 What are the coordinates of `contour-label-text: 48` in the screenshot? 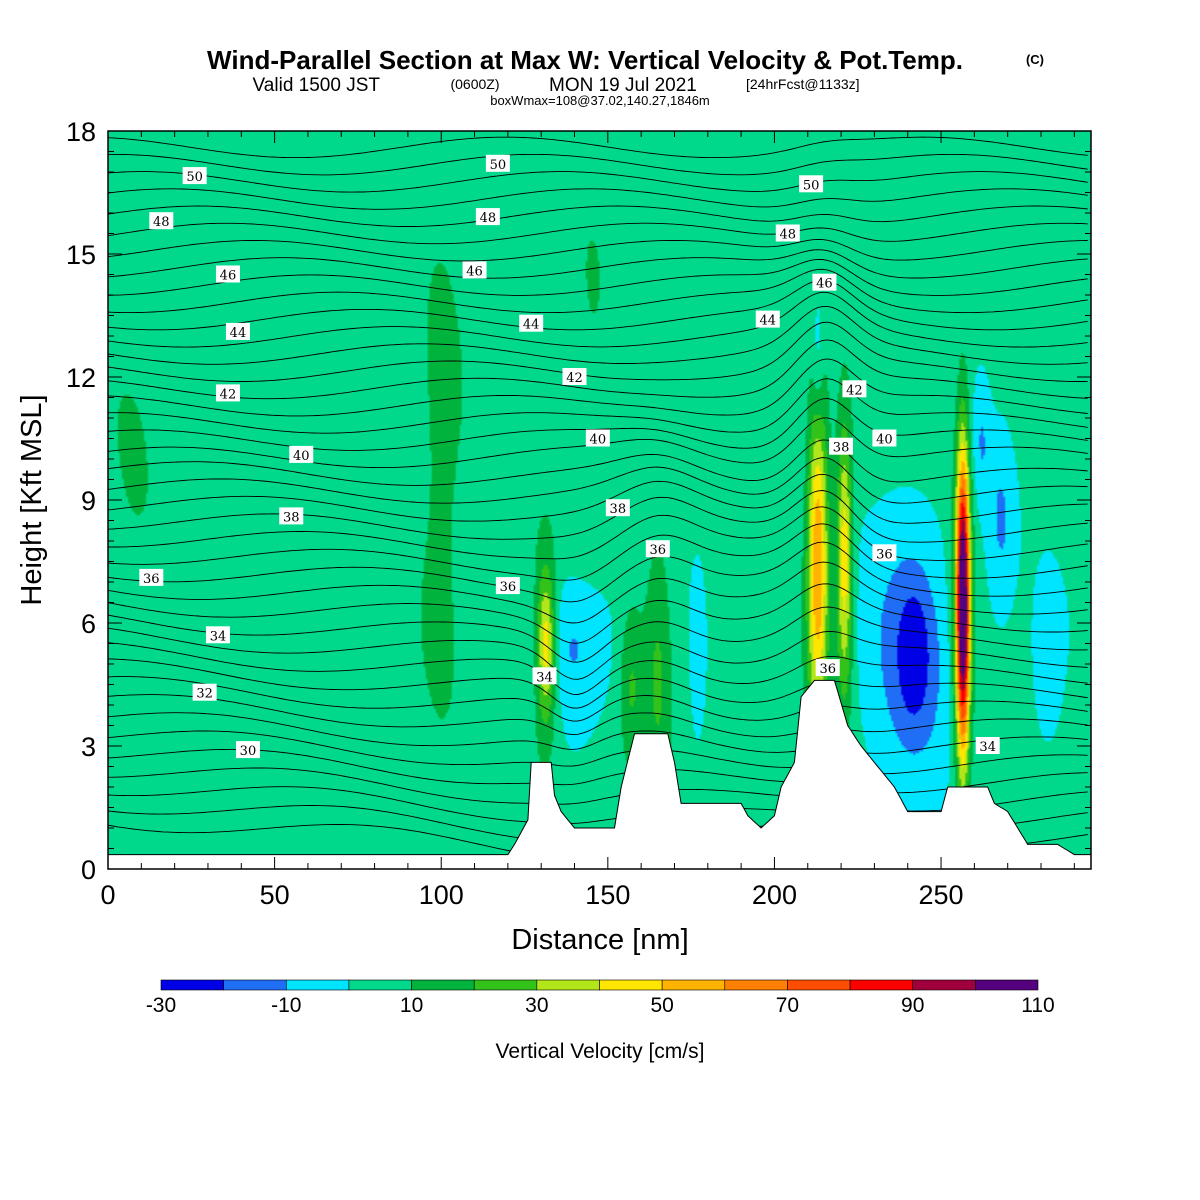 It's located at (787, 235).